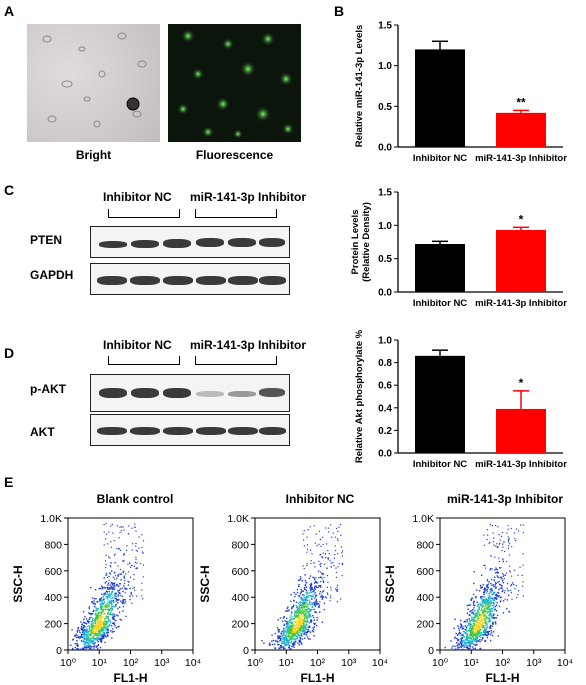  Describe the element at coordinates (359, 396) in the screenshot. I see `y-axis-label: Relative Akt phosphorylate %` at that location.